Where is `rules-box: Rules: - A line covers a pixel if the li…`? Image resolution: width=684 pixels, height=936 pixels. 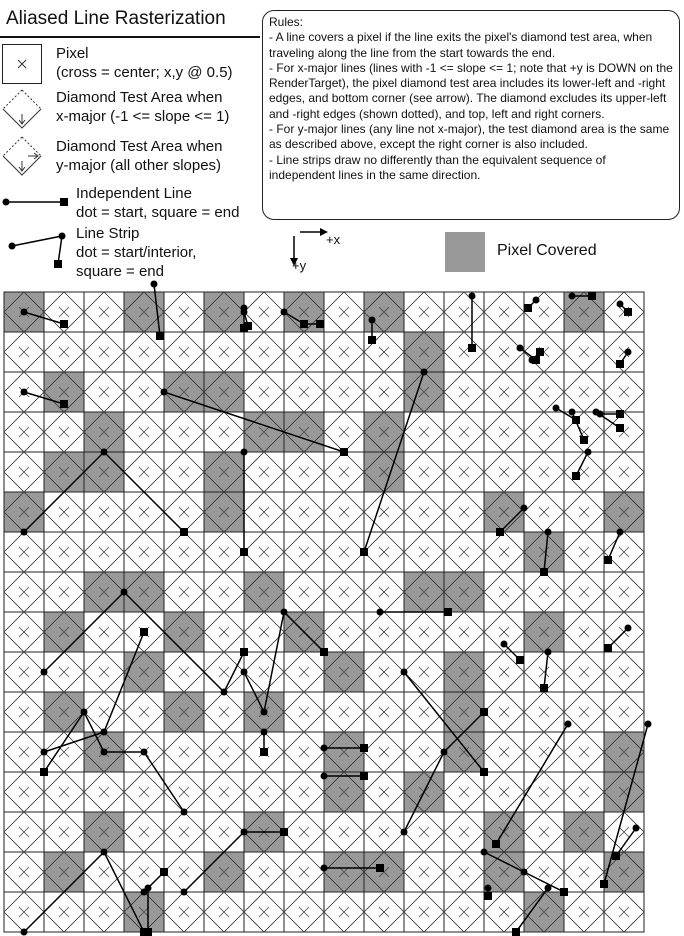
rules-box: Rules: - A line covers a pixel if the li… is located at coordinates (471, 115).